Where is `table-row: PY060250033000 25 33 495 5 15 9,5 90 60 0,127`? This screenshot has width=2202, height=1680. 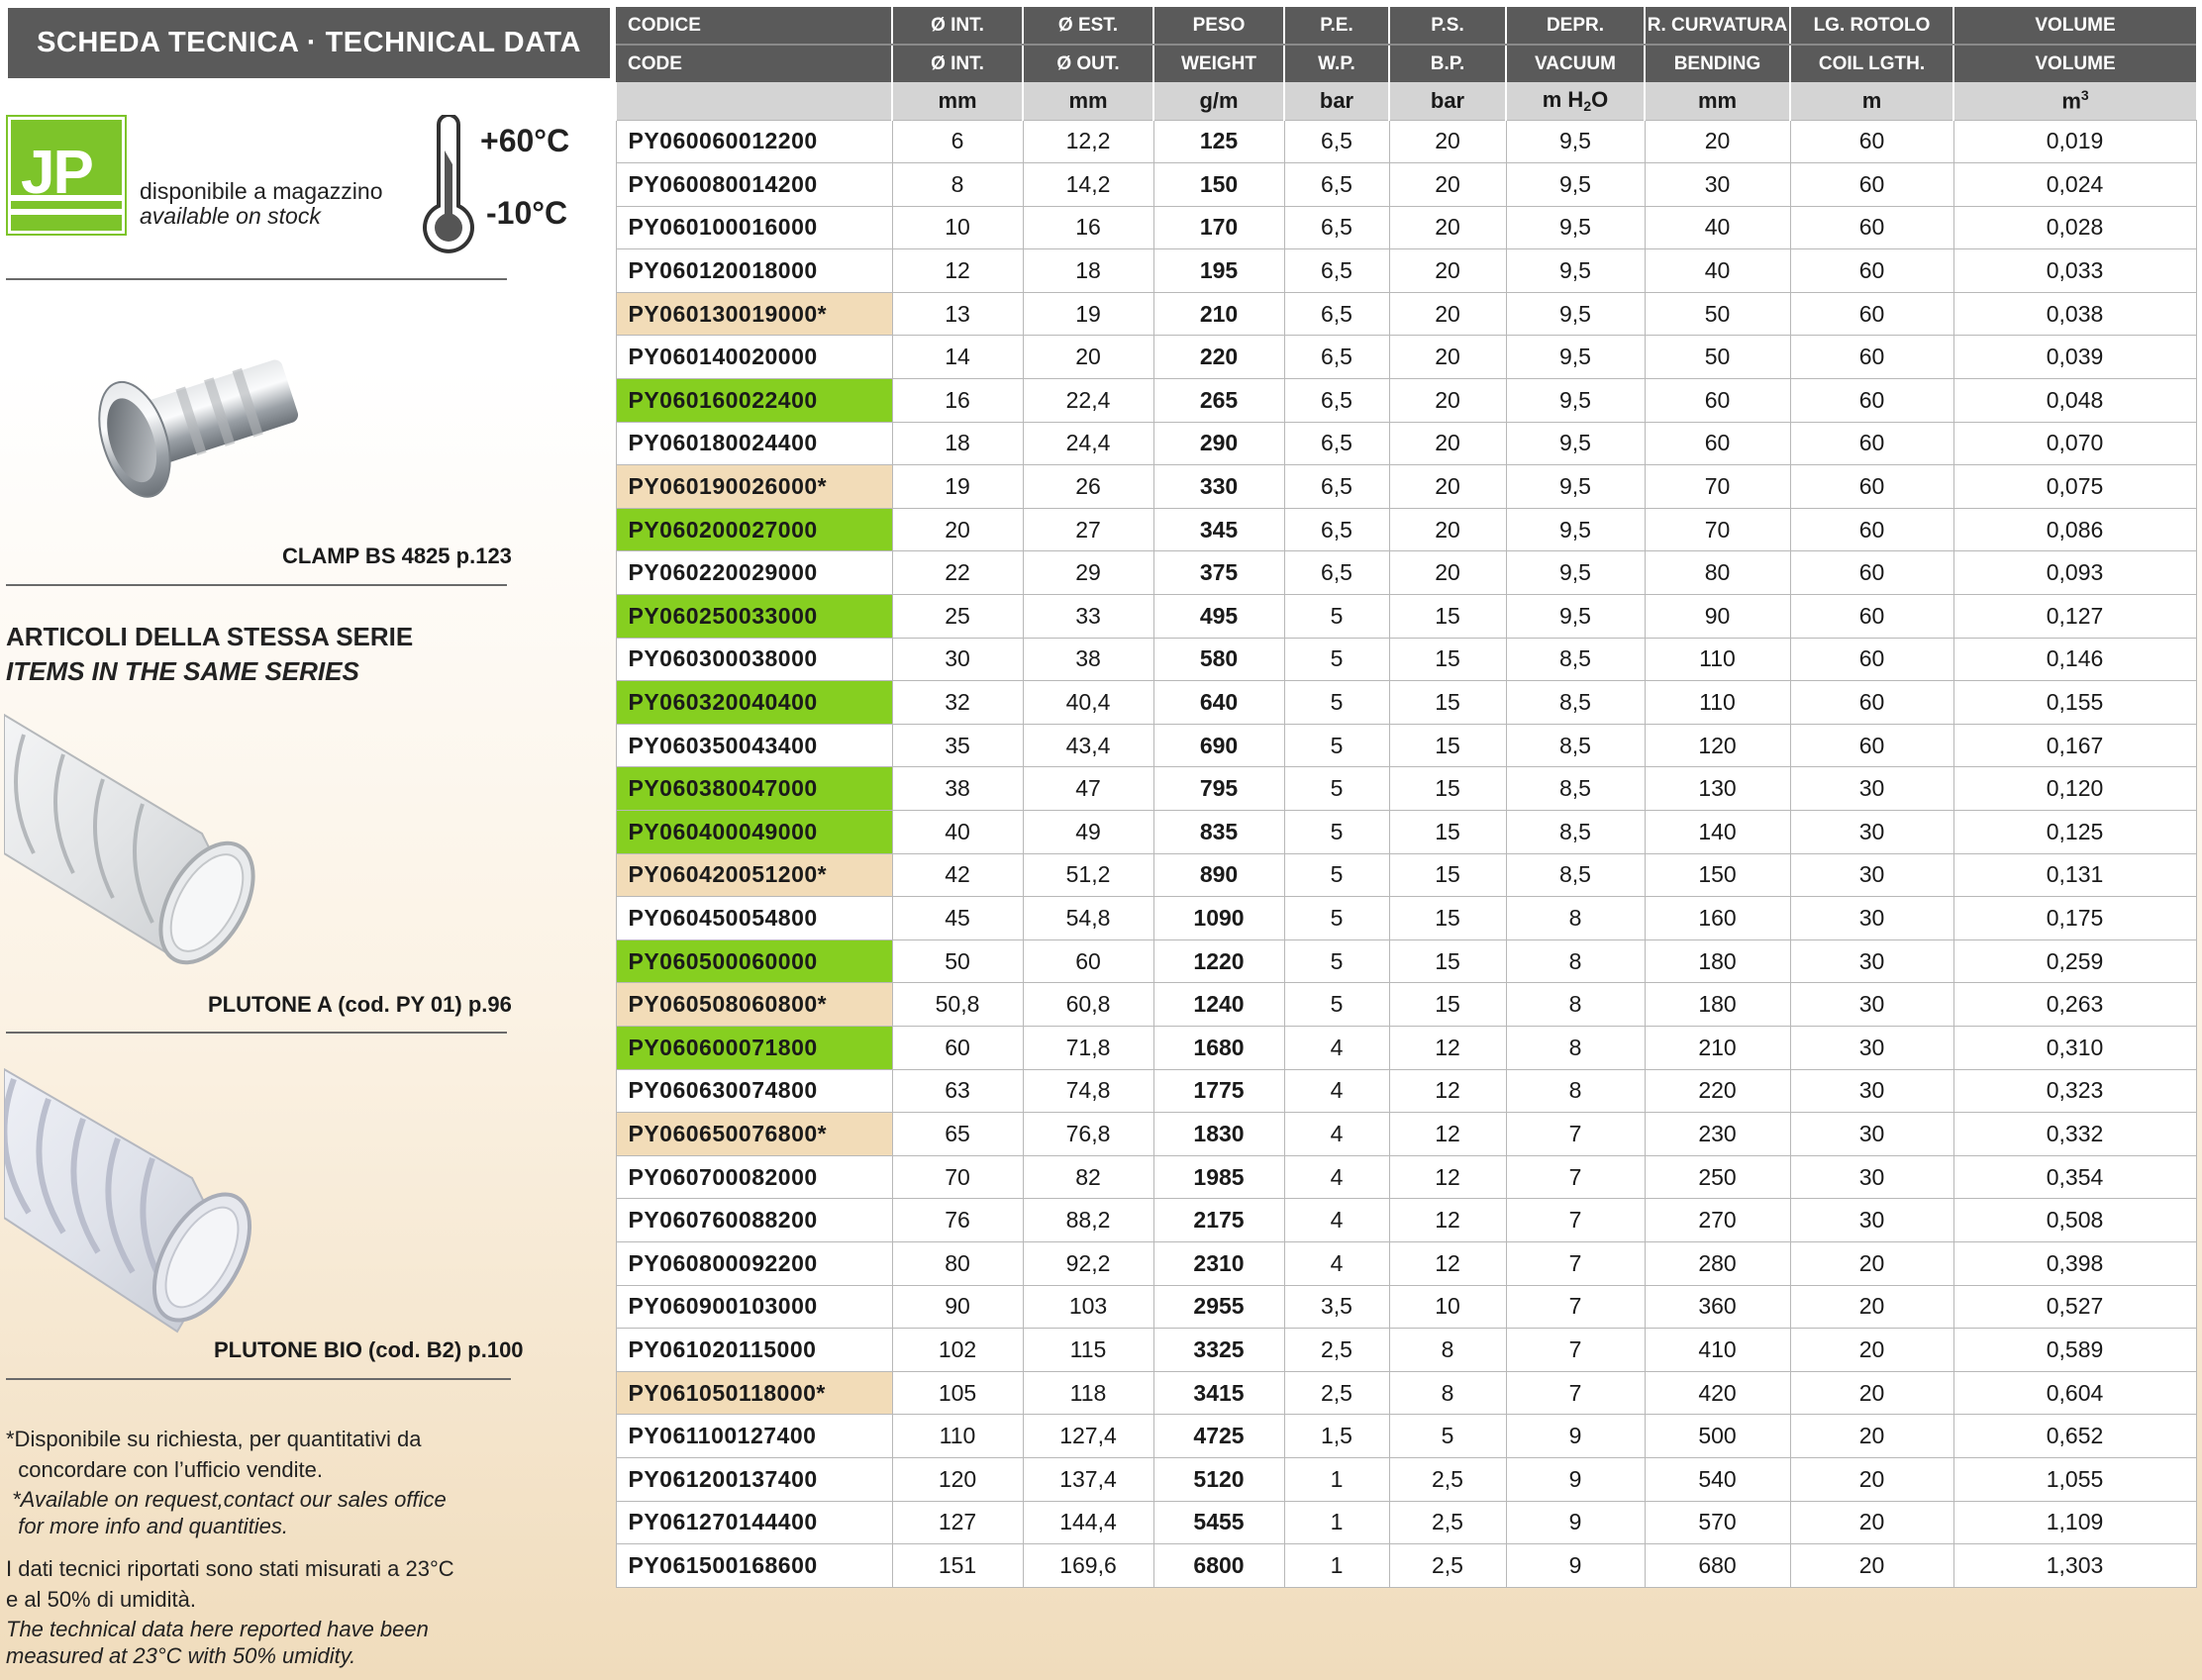
table-row: PY060250033000 25 33 495 5 15 9,5 90 60 0,127 is located at coordinates (1406, 616).